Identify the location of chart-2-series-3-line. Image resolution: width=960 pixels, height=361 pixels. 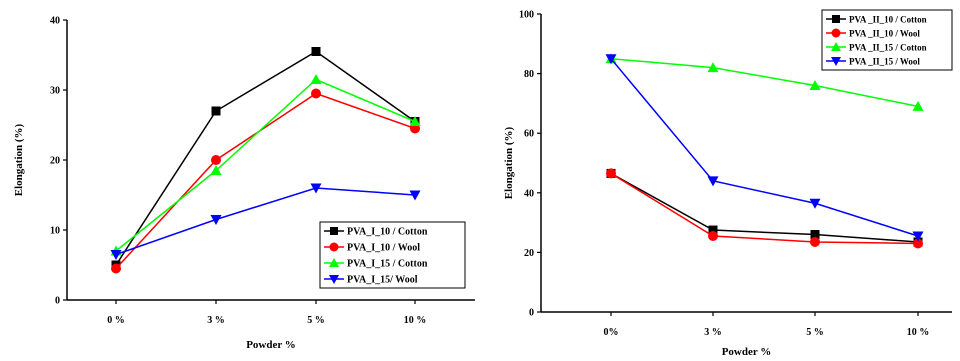
(764, 82).